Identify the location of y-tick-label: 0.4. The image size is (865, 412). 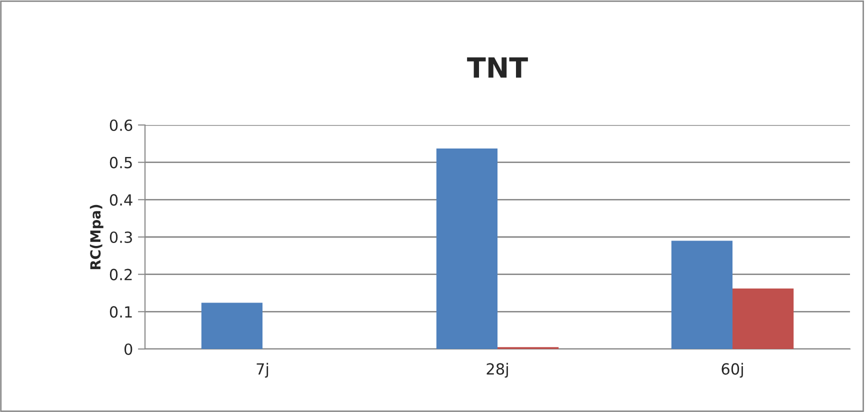
(121, 200).